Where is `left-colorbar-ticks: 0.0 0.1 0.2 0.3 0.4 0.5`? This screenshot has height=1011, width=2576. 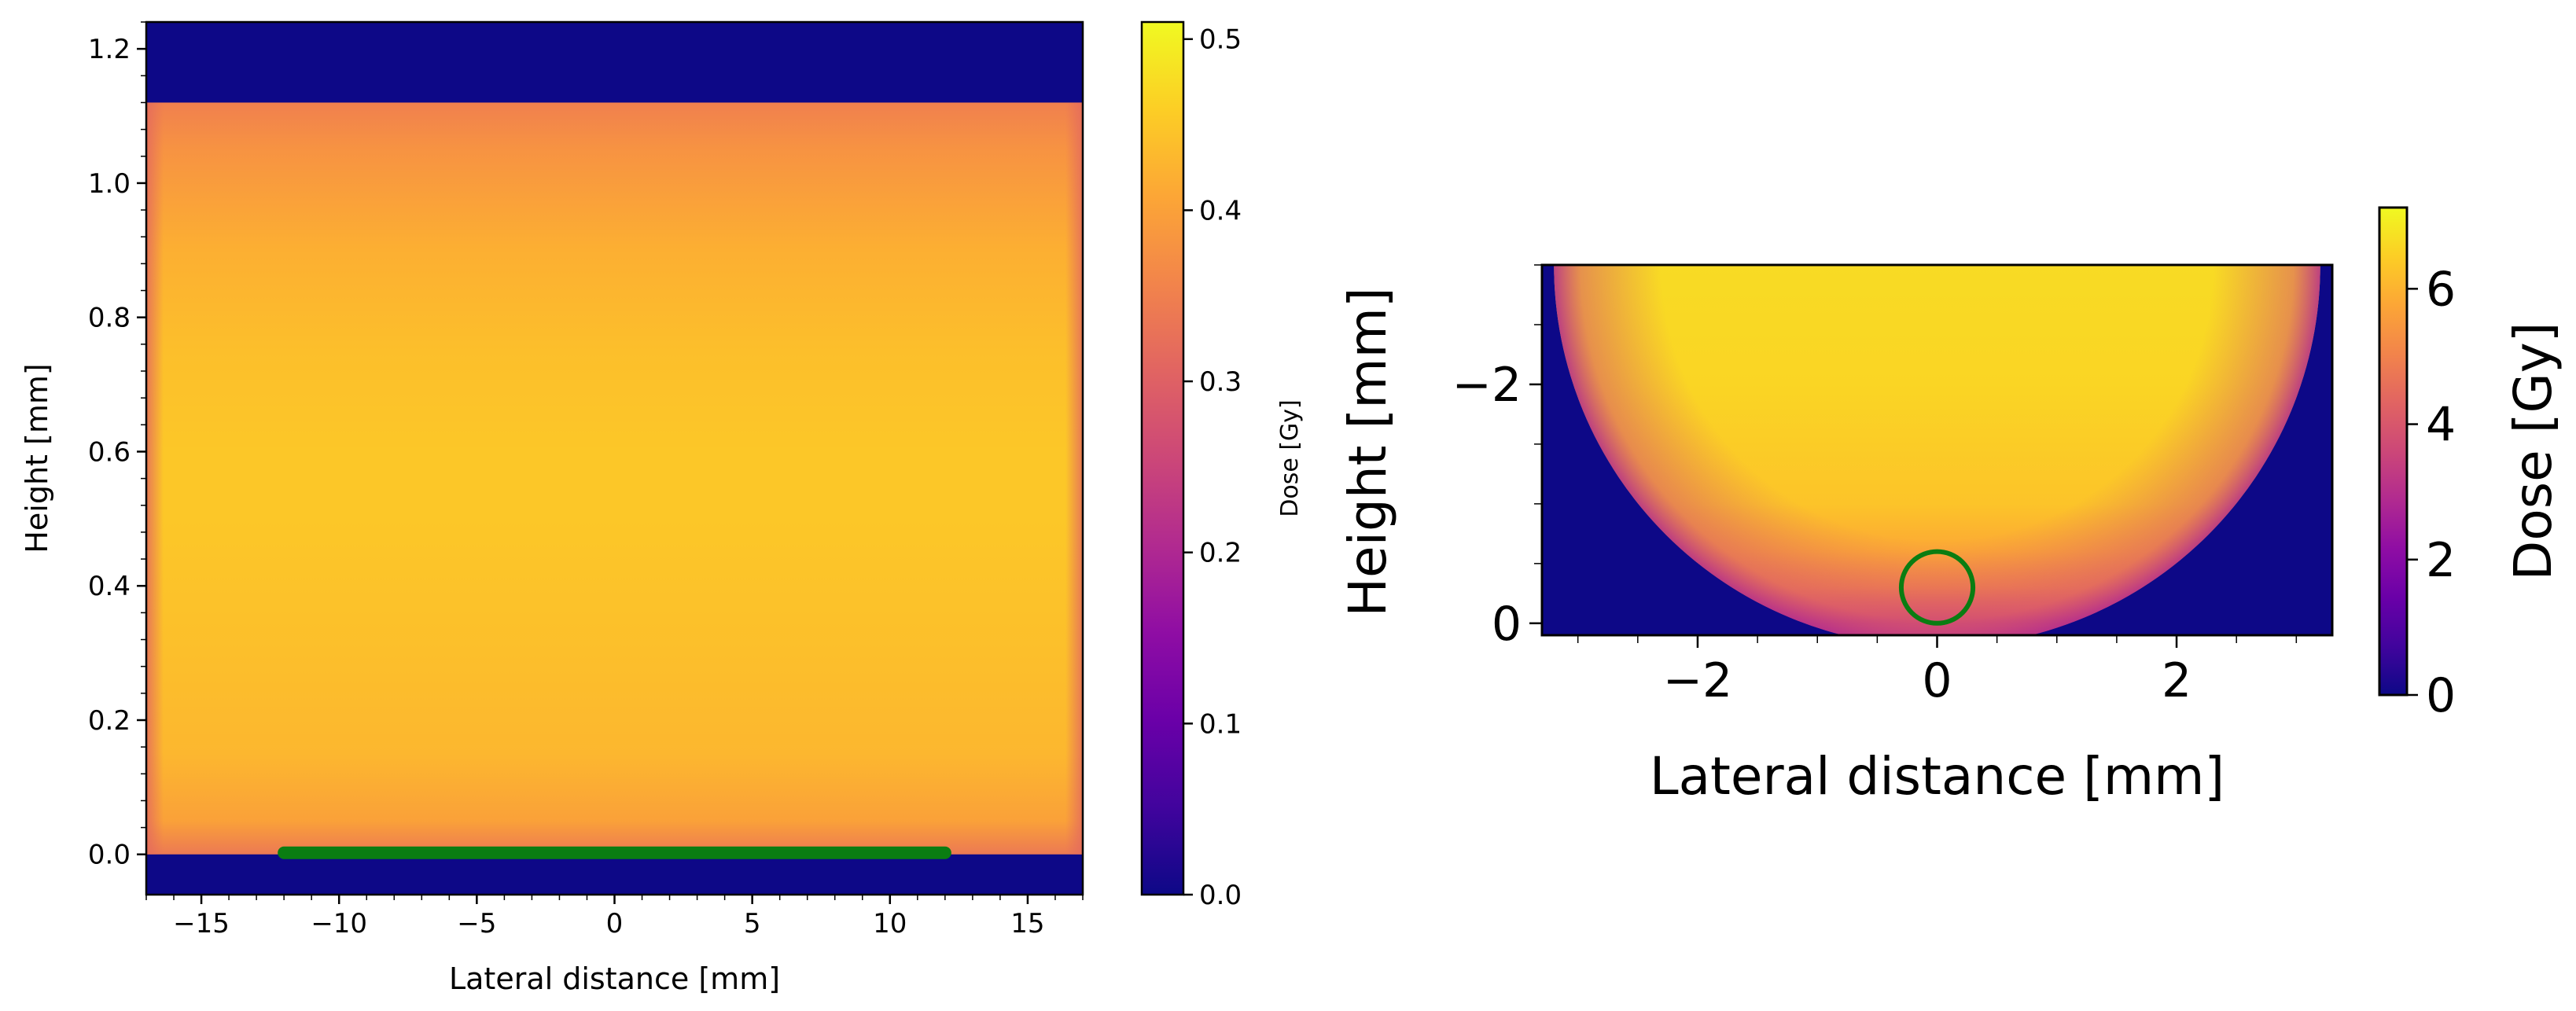
left-colorbar-ticks: 0.0 0.1 0.2 0.3 0.4 0.5 is located at coordinates (1212, 468).